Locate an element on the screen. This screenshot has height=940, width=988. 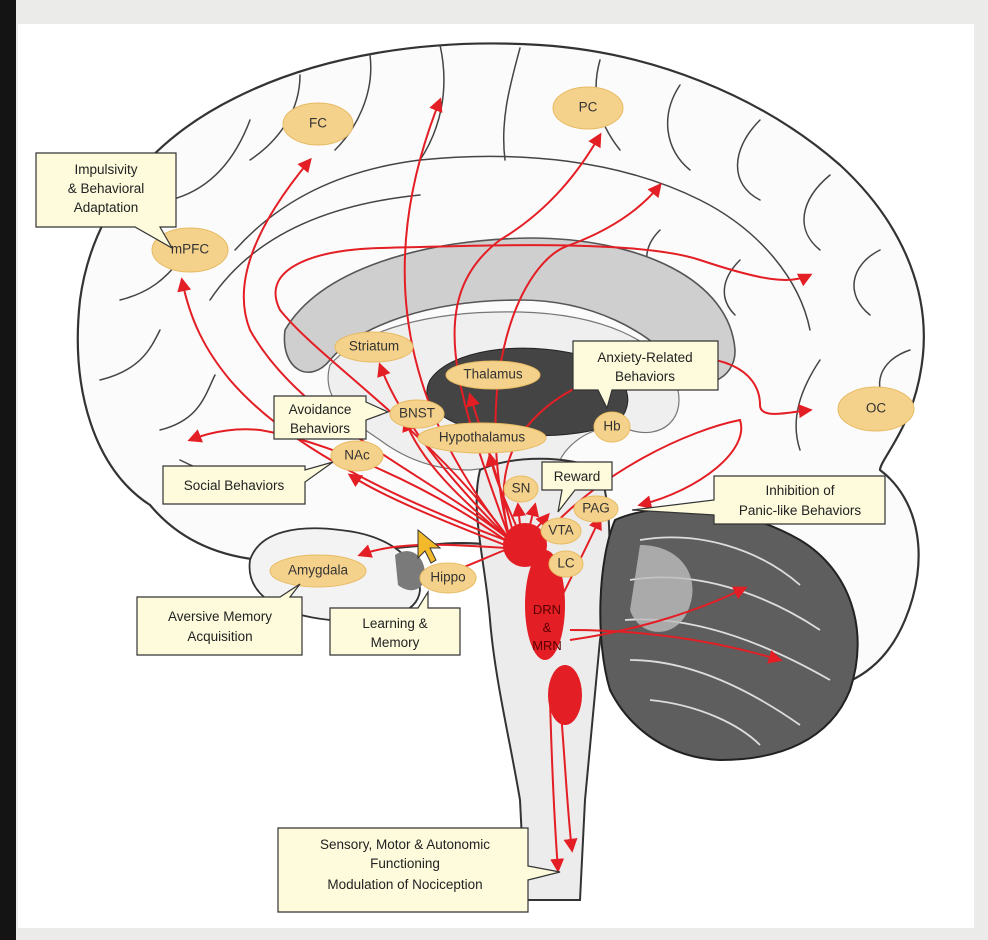
callout-social-box is located at coordinates (248, 483).